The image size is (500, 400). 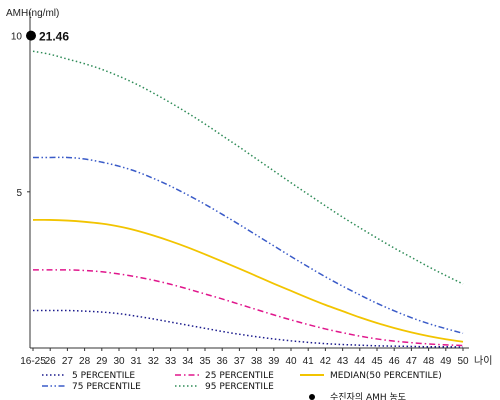 I want to click on series-line-5-percentile, so click(x=248, y=328).